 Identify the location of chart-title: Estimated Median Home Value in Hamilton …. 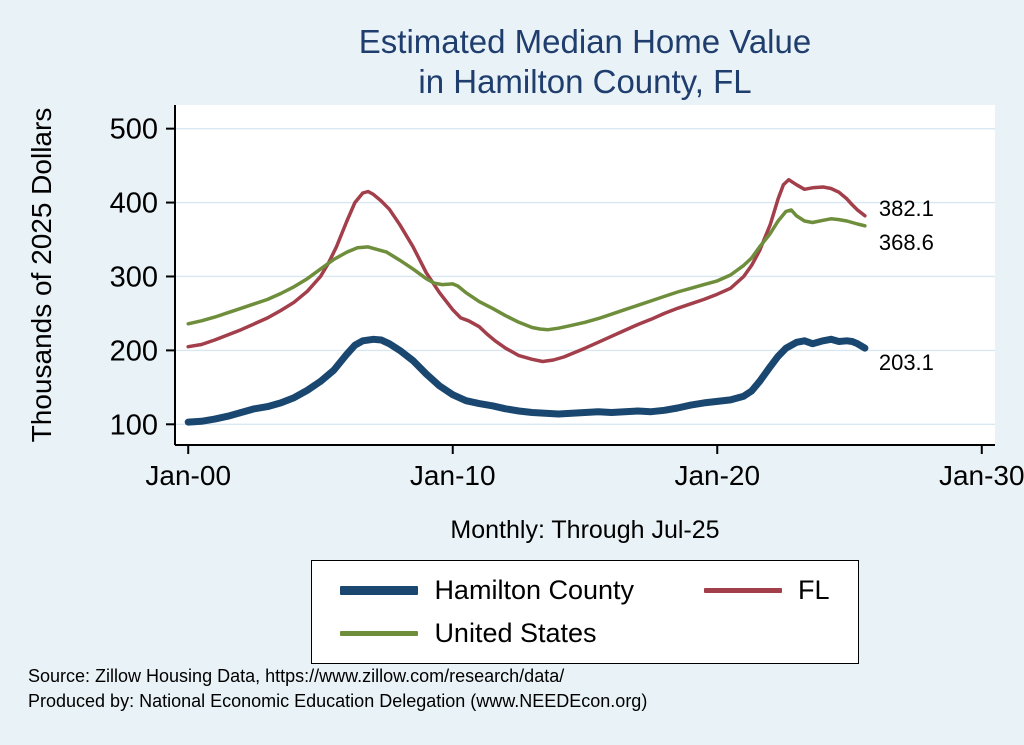
(585, 62).